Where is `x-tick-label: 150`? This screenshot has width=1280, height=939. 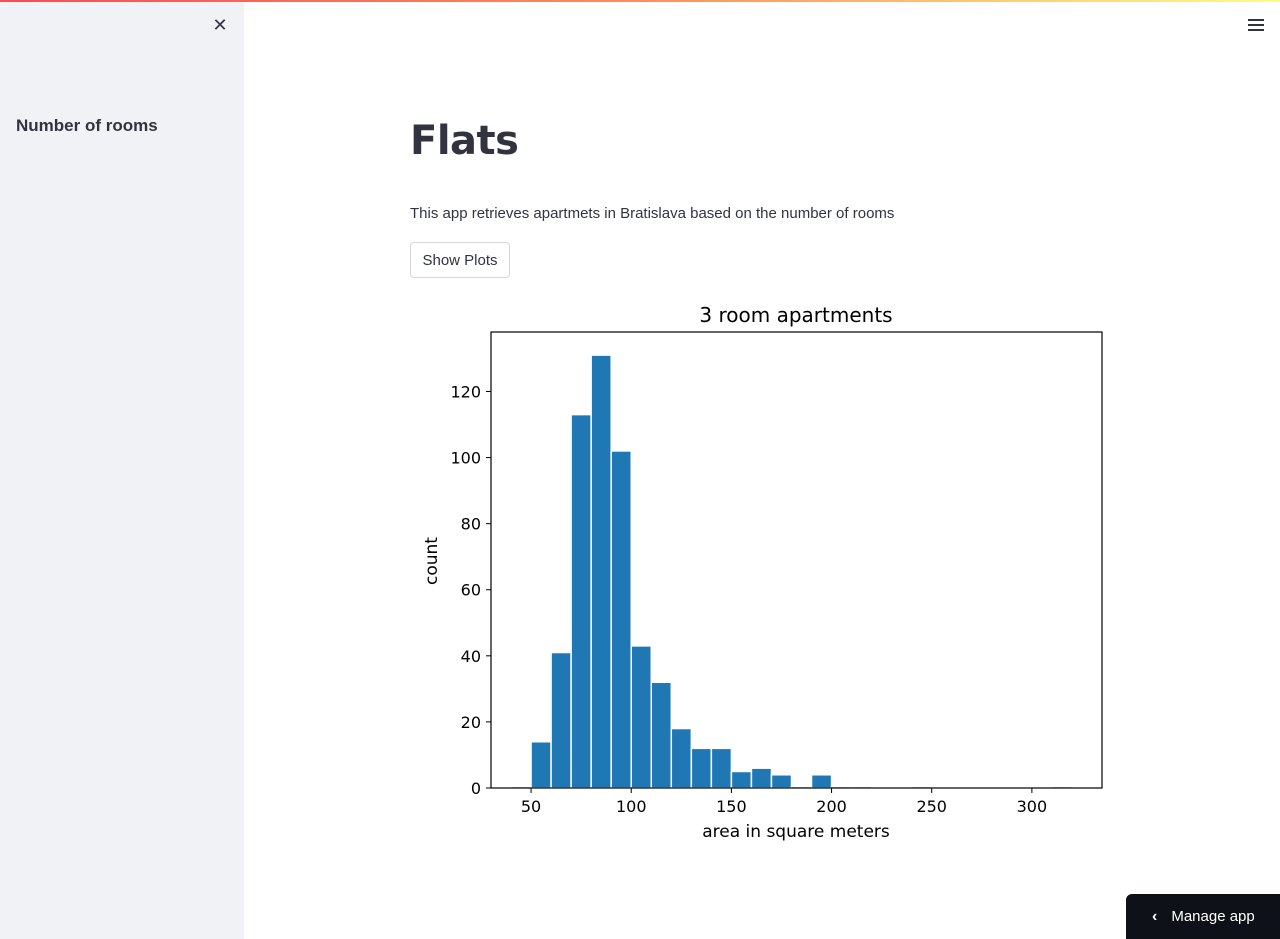
x-tick-label: 150 is located at coordinates (731, 806).